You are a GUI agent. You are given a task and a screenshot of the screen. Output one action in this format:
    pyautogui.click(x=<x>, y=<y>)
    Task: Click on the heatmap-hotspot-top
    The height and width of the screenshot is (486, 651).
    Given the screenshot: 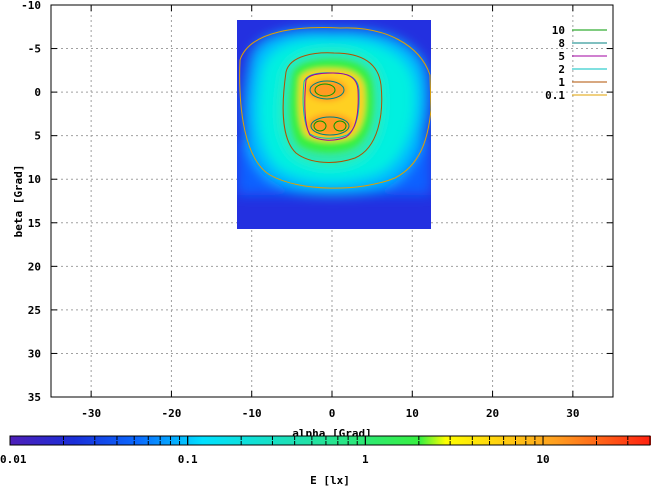 What is the action you would take?
    pyautogui.click(x=327, y=90)
    